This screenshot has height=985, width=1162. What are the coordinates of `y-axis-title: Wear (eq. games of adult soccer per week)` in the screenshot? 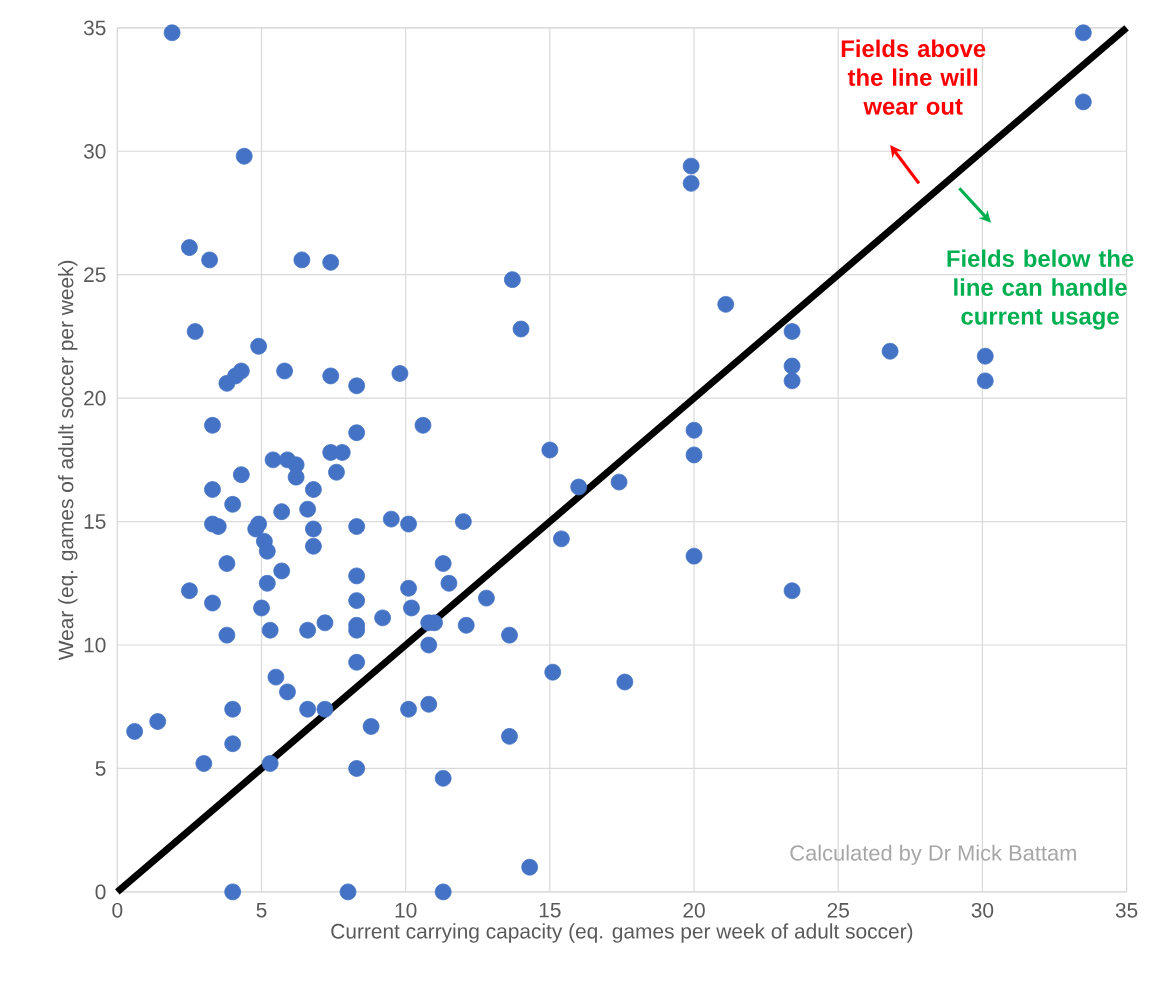 It's located at (68, 460).